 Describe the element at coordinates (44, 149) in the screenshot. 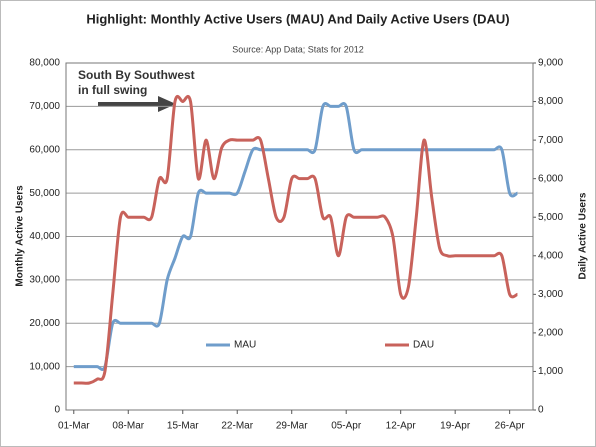

I see `y-tick-label: 60,000` at that location.